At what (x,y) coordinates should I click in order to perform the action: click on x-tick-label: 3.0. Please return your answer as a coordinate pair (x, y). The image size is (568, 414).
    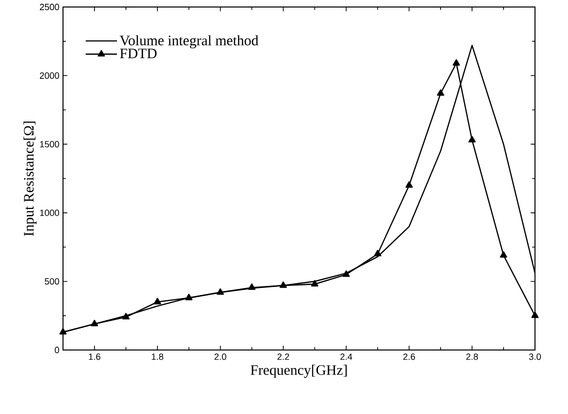
    Looking at the image, I should click on (535, 357).